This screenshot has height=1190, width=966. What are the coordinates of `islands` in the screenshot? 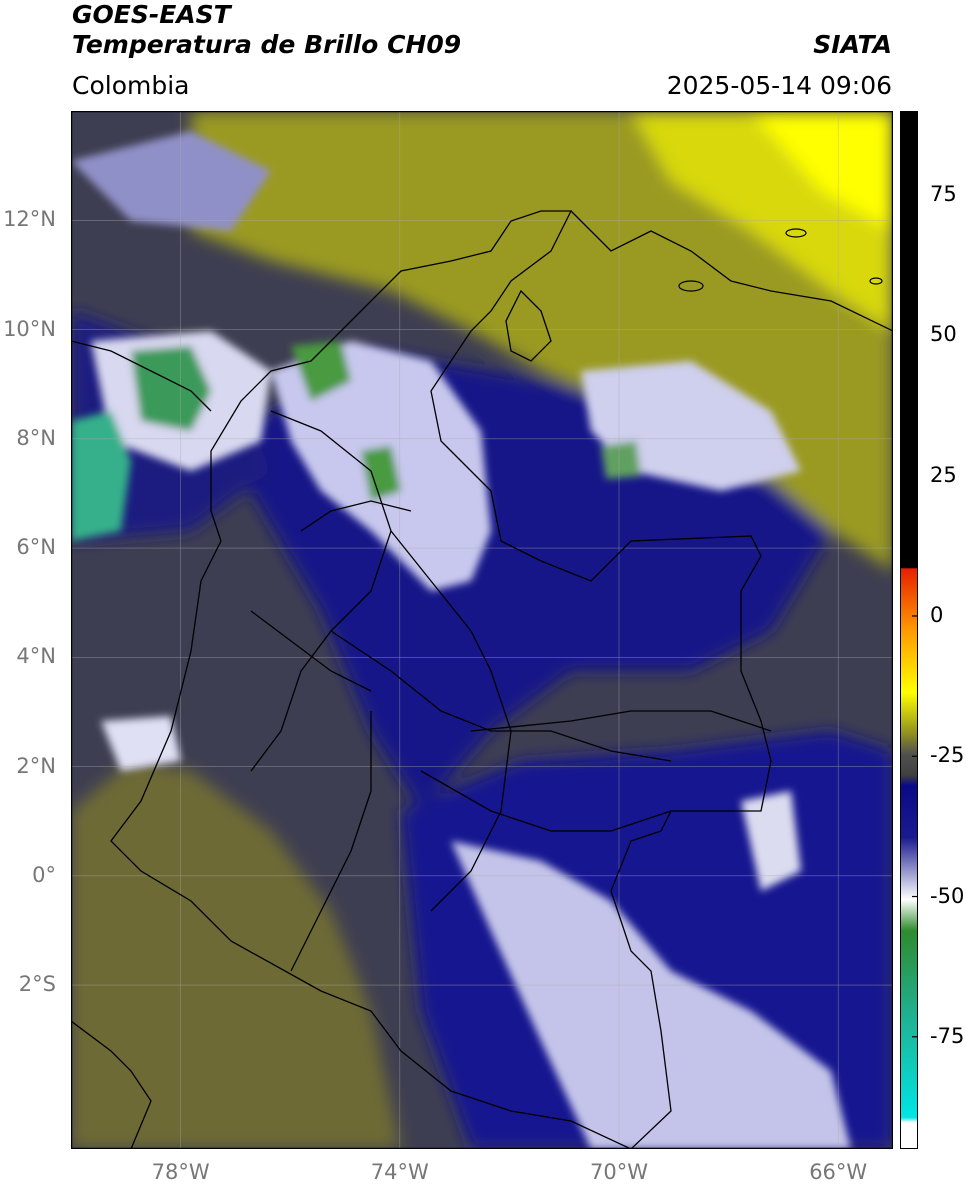 It's located at (780, 260).